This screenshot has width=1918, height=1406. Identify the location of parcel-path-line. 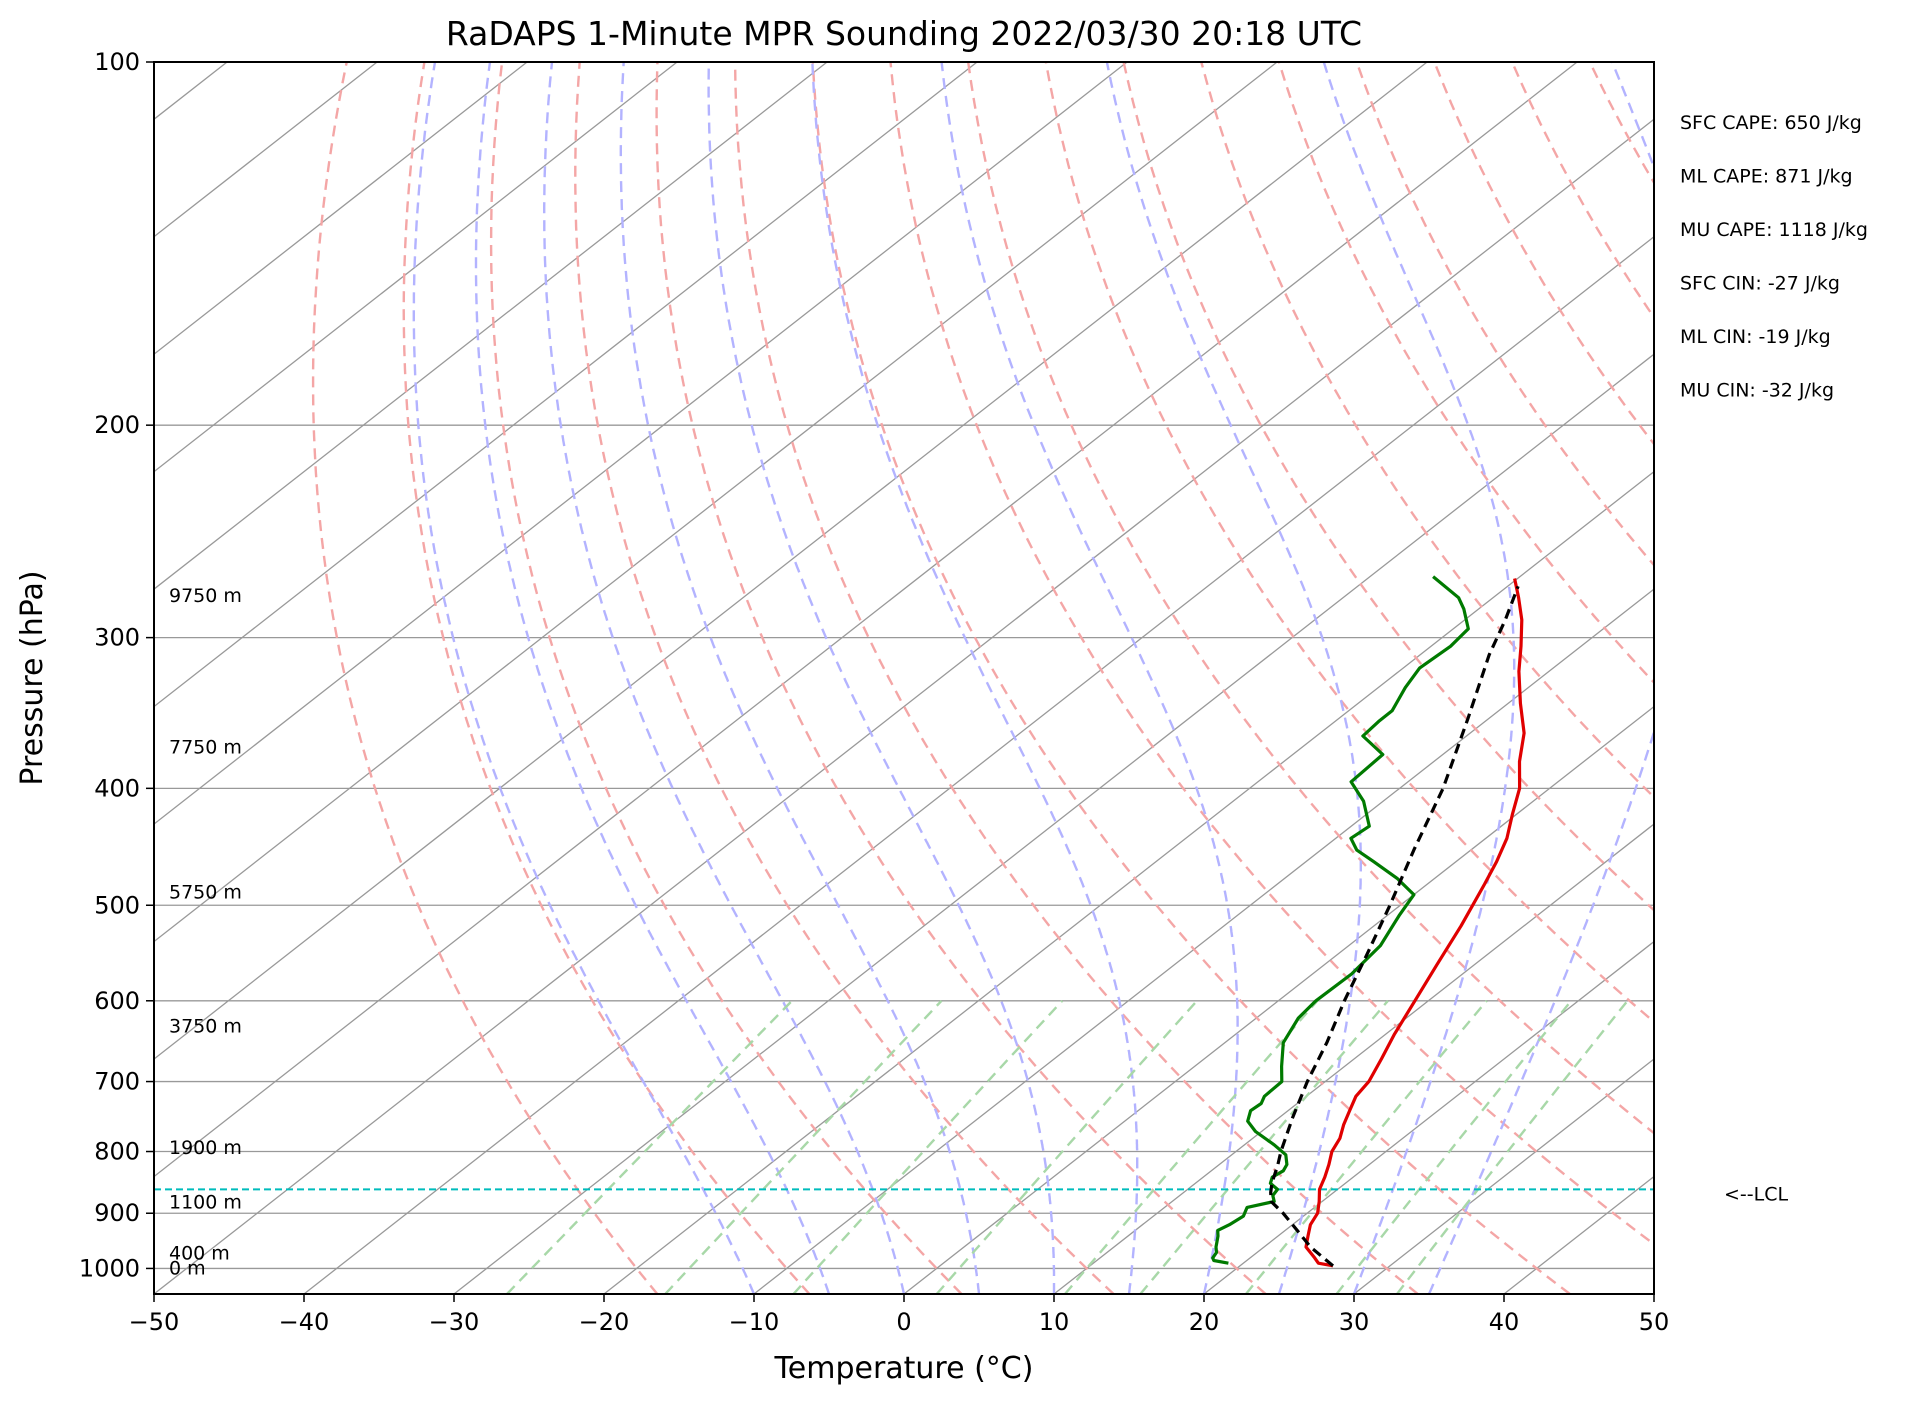
(1394, 926).